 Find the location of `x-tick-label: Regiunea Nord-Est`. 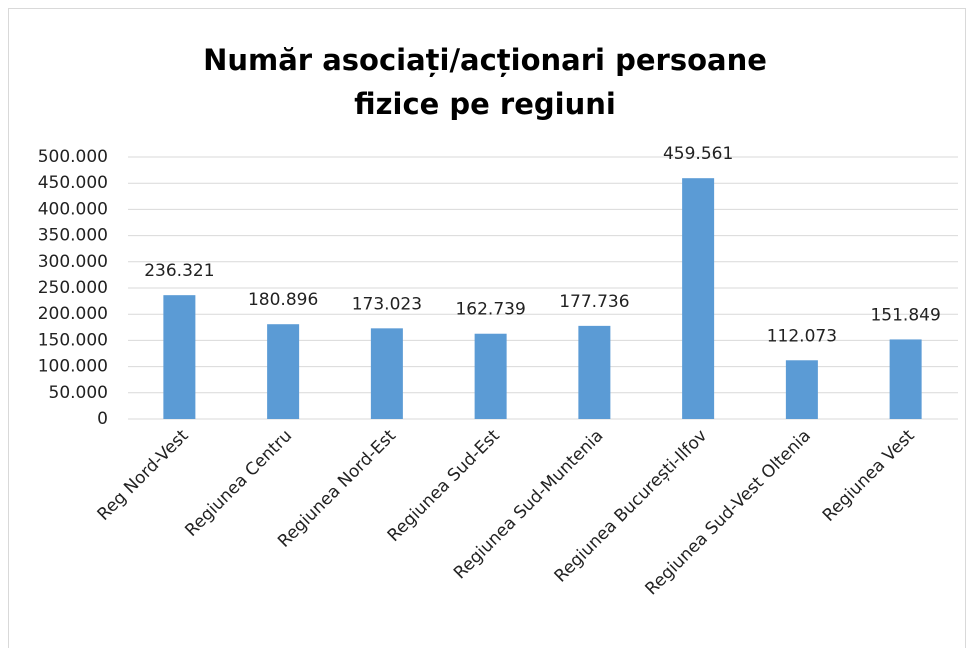

x-tick-label: Regiunea Nord-Est is located at coordinates (337, 489).